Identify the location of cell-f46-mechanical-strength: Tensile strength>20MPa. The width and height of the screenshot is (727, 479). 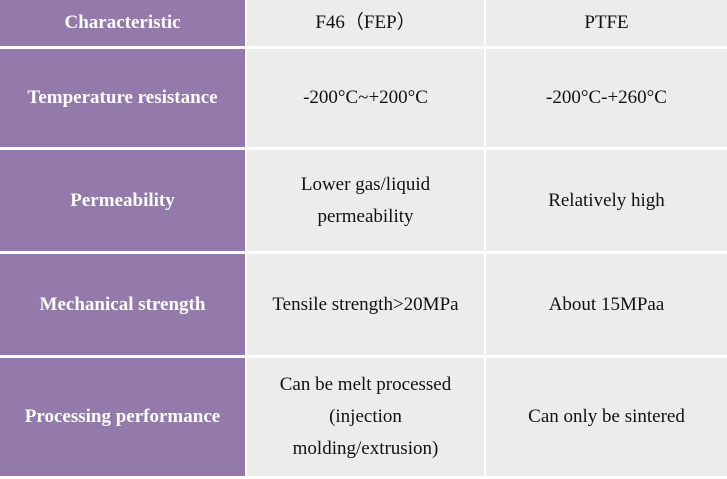
(366, 306).